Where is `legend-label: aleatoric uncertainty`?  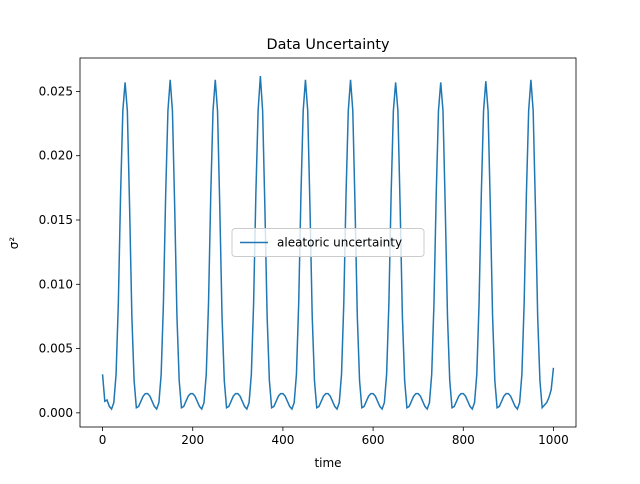
legend-label: aleatoric uncertainty is located at coordinates (339, 243).